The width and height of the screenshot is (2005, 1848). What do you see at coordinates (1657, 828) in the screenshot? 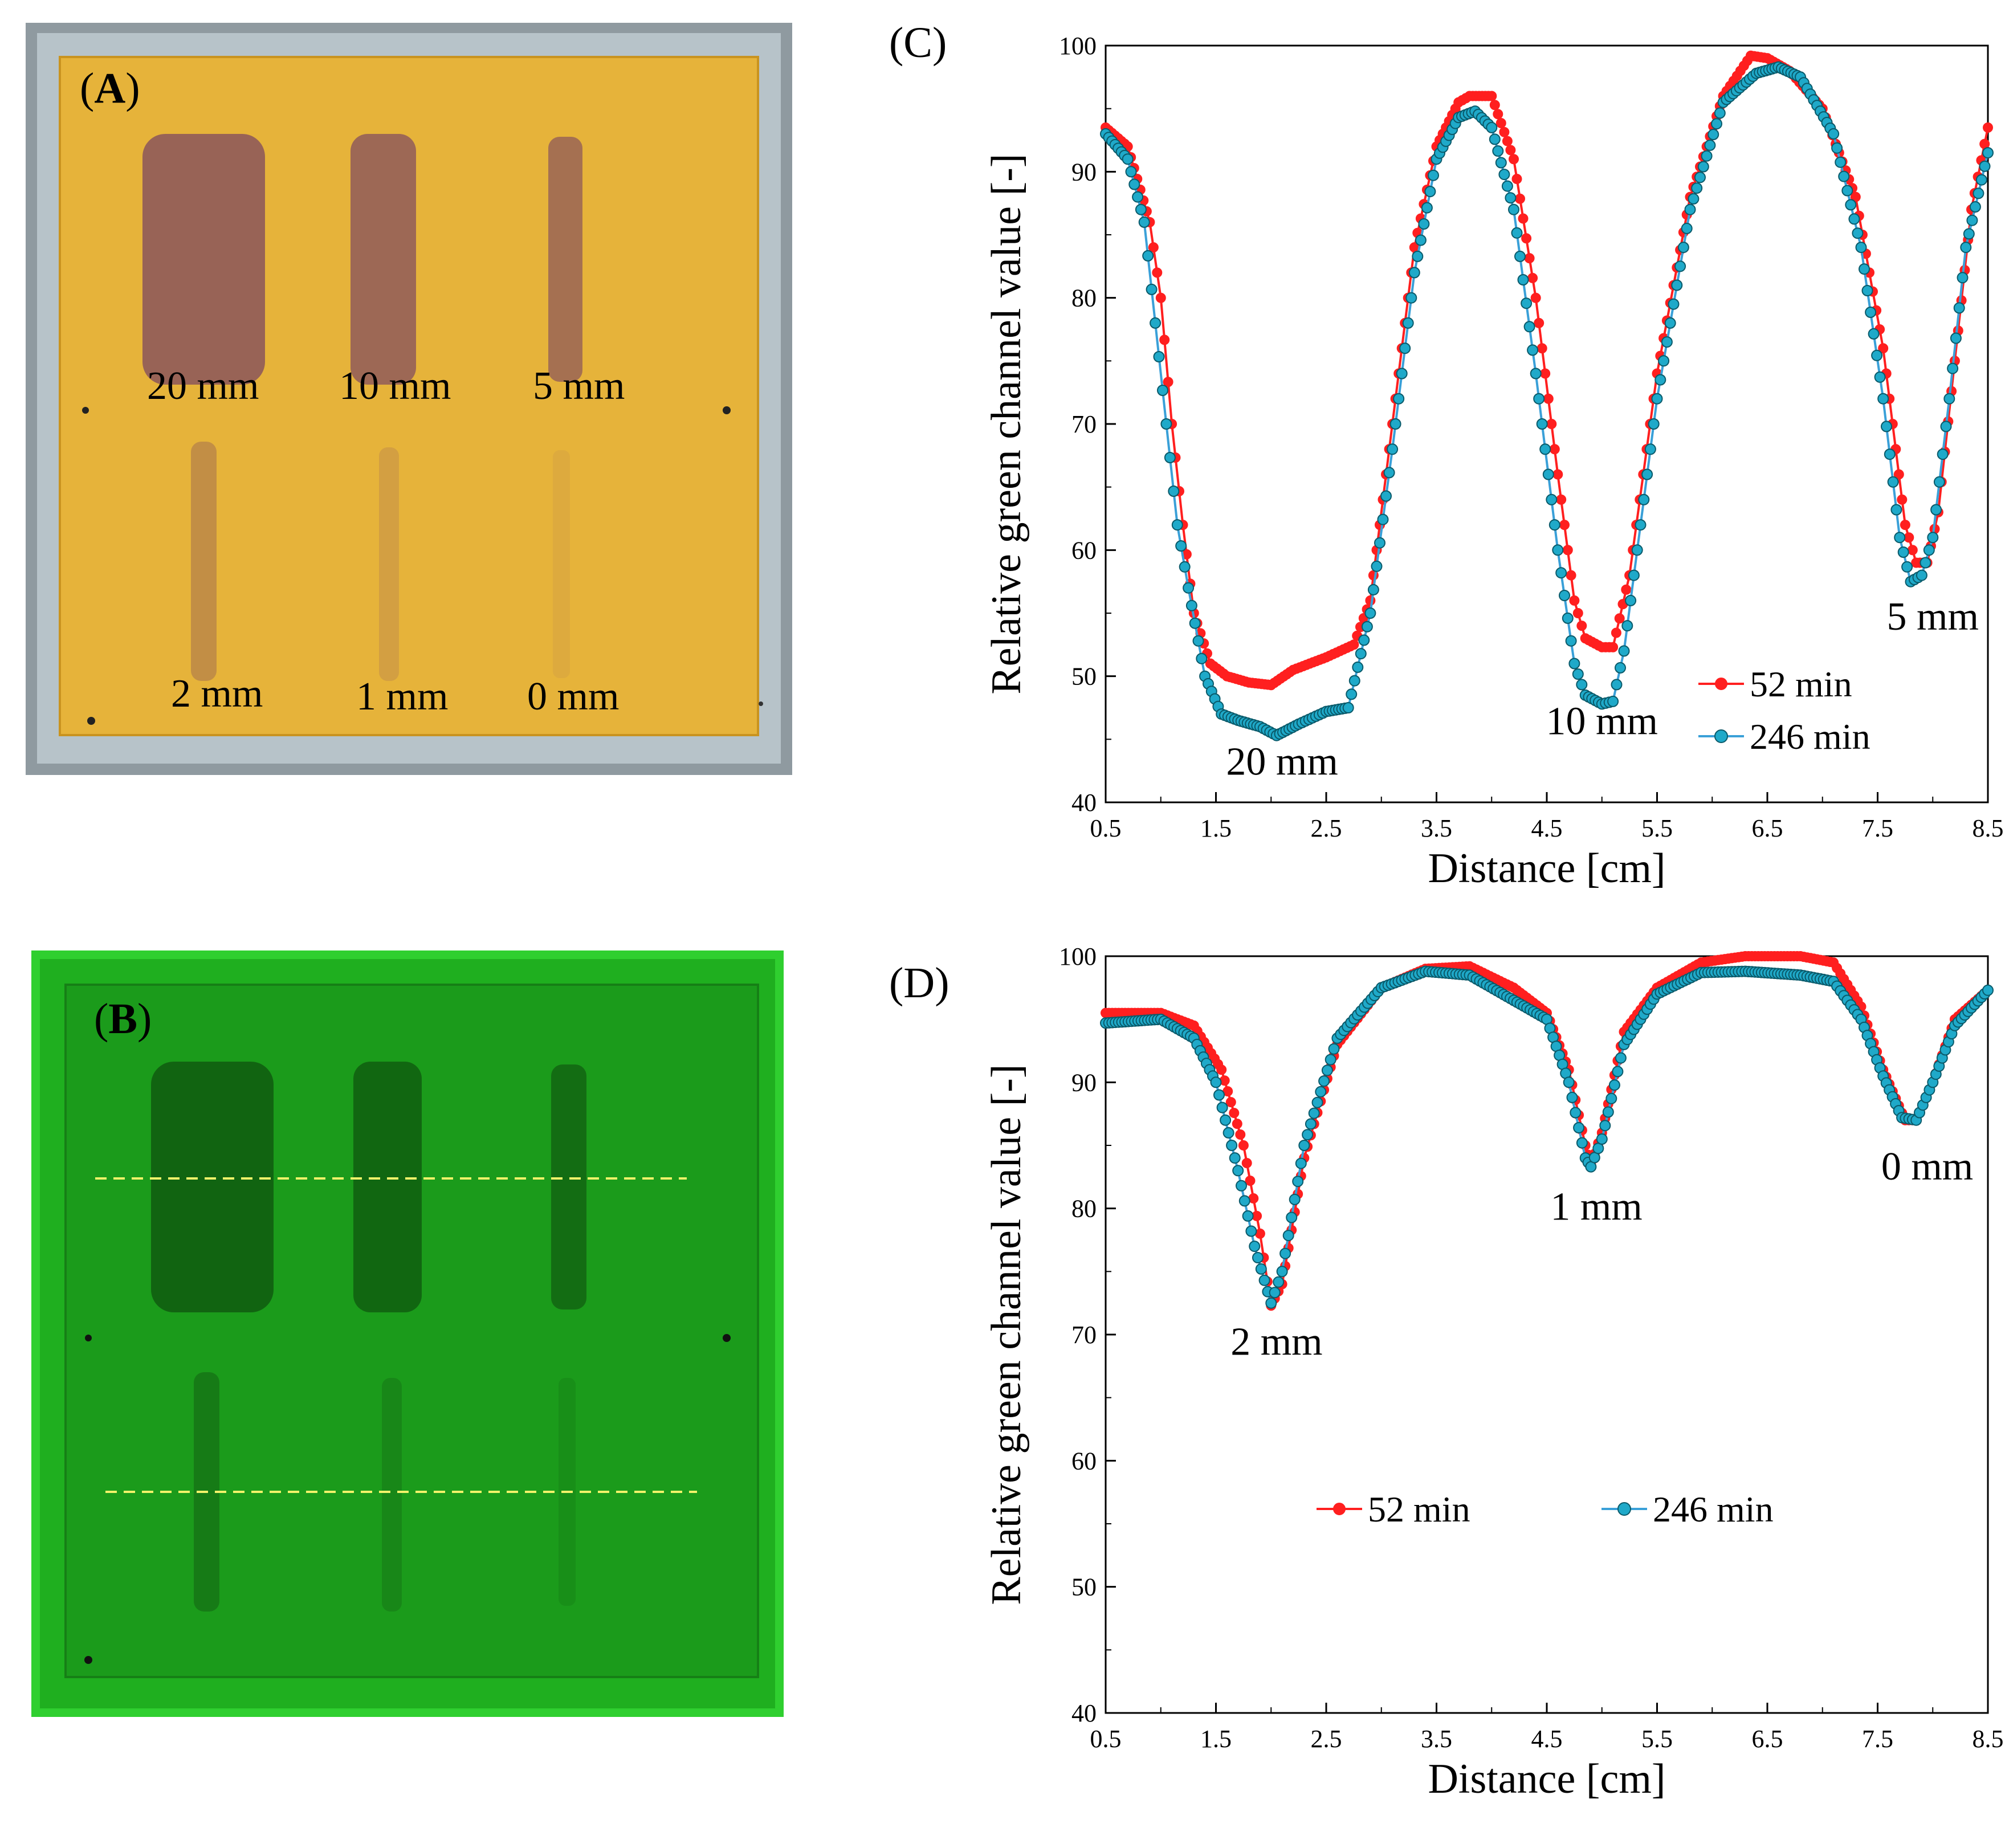
I see `x-tick-label: 5.5` at bounding box center [1657, 828].